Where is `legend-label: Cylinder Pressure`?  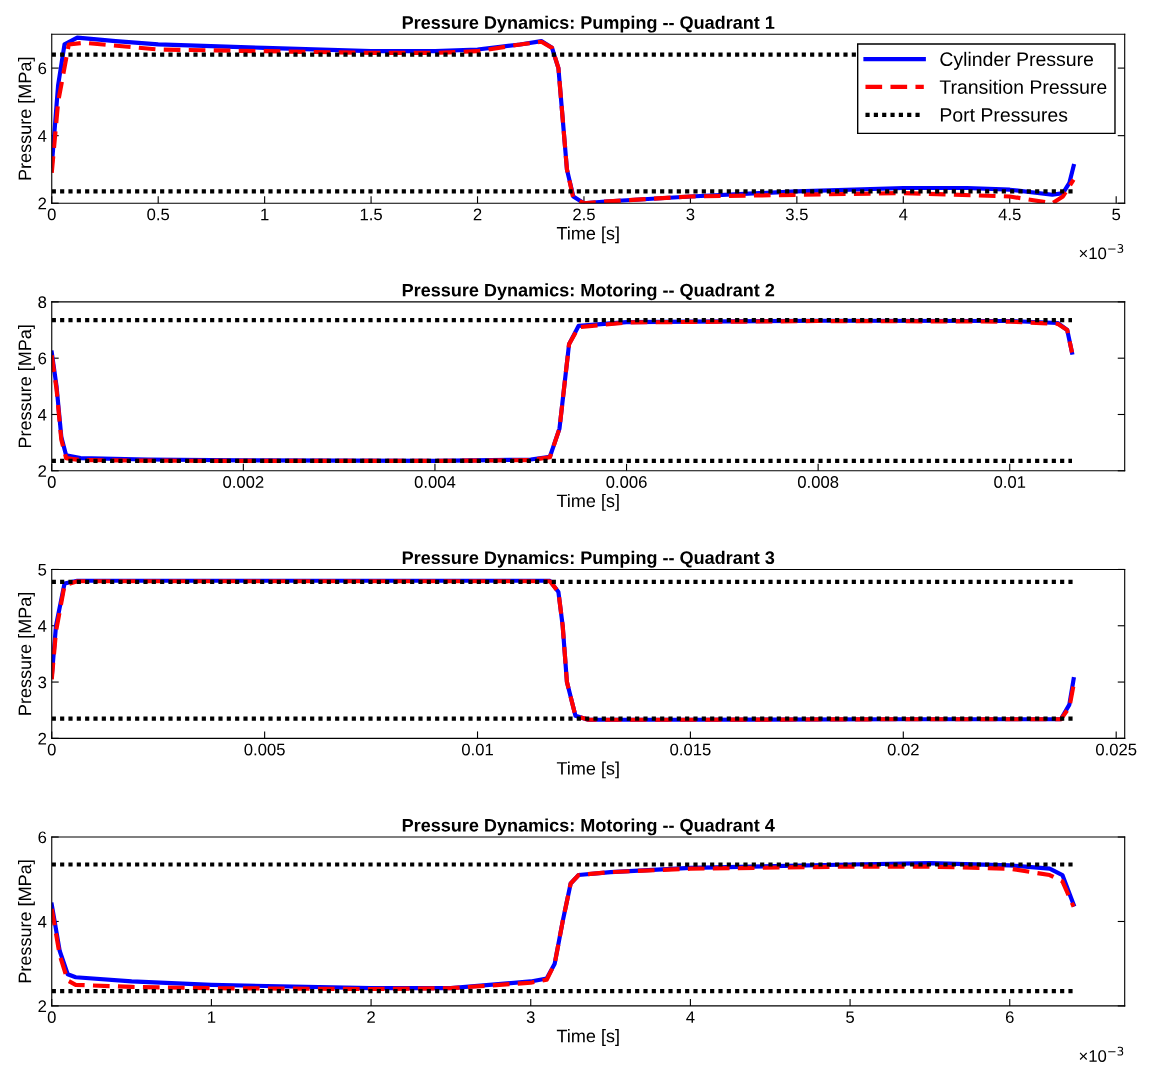
legend-label: Cylinder Pressure is located at coordinates (1017, 60).